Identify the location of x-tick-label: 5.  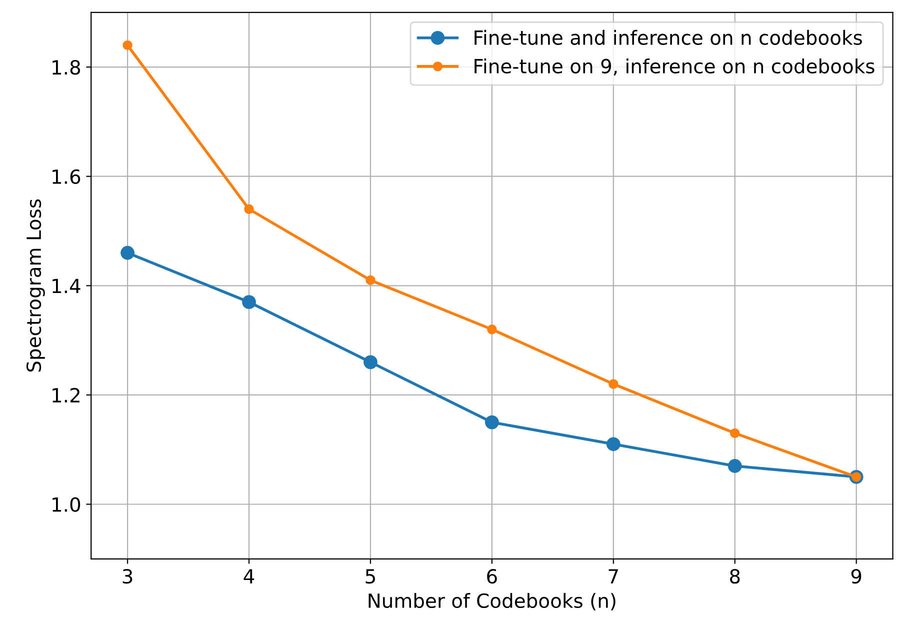
(370, 576).